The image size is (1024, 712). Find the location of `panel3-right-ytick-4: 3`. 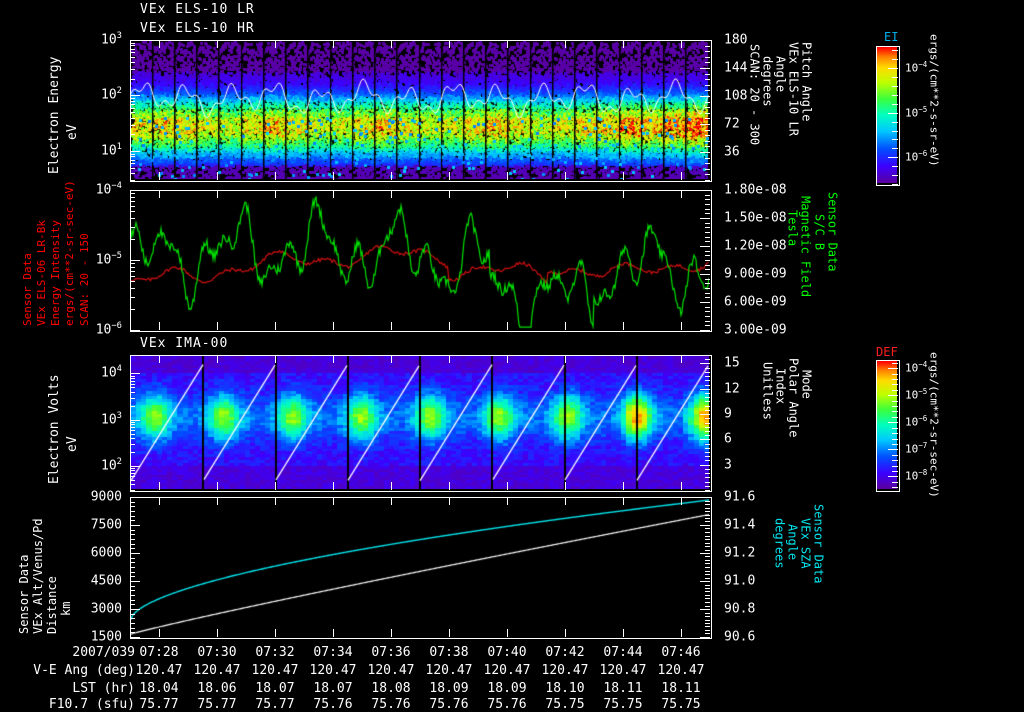

panel3-right-ytick-4: 3 is located at coordinates (728, 465).